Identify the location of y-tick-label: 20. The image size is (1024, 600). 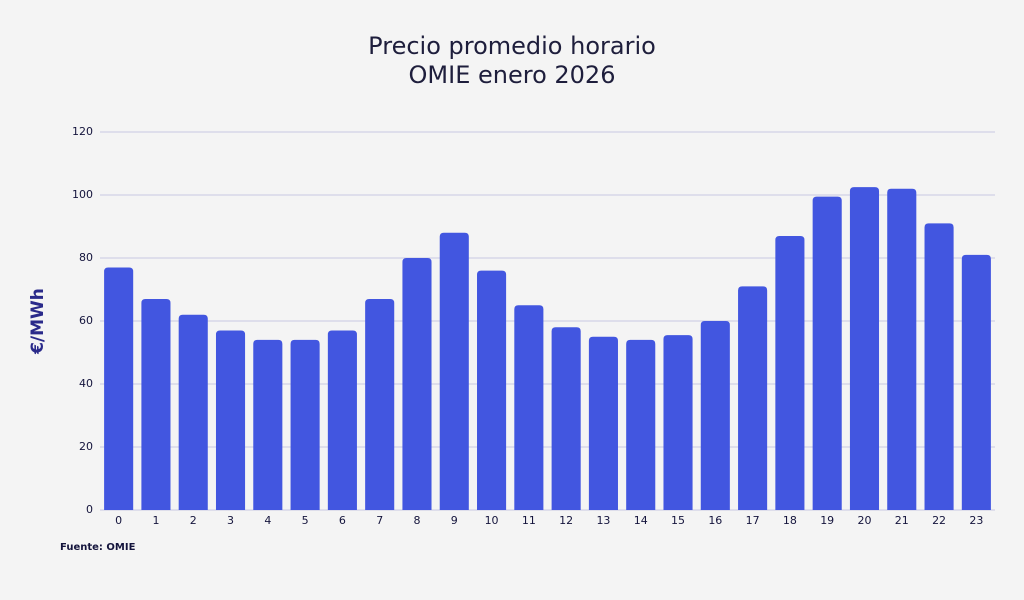
(86, 446).